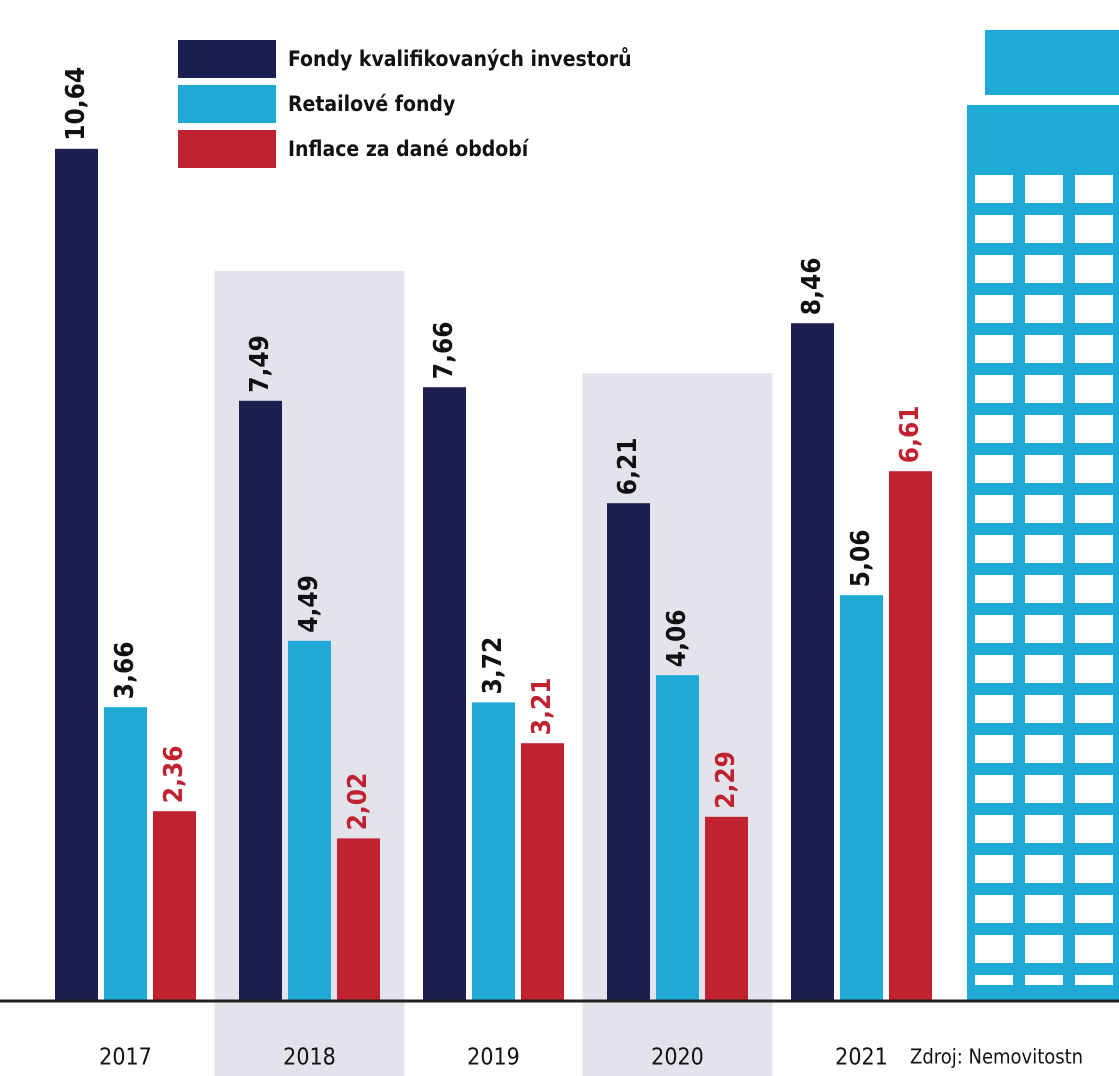 The height and width of the screenshot is (1076, 1119). I want to click on value-label: 10,64, so click(76, 104).